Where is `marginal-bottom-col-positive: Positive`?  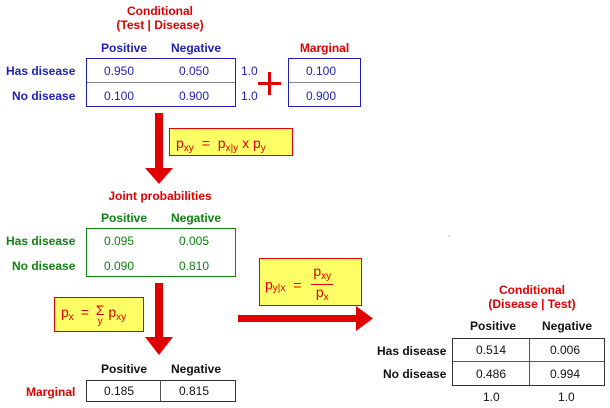 marginal-bottom-col-positive: Positive is located at coordinates (124, 369).